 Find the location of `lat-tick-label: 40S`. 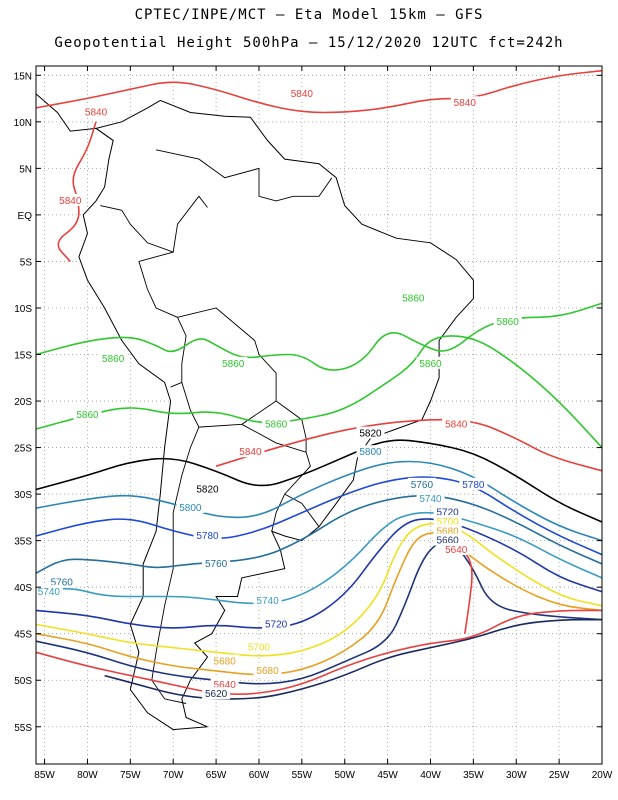

lat-tick-label: 40S is located at coordinates (23, 588).